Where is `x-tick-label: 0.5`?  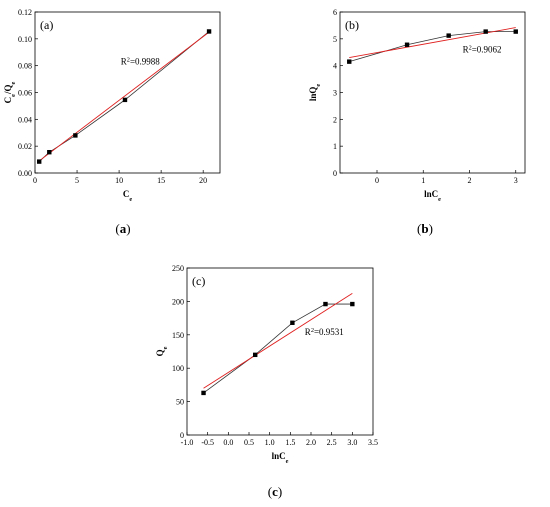 x-tick-label: 0.5 is located at coordinates (249, 442).